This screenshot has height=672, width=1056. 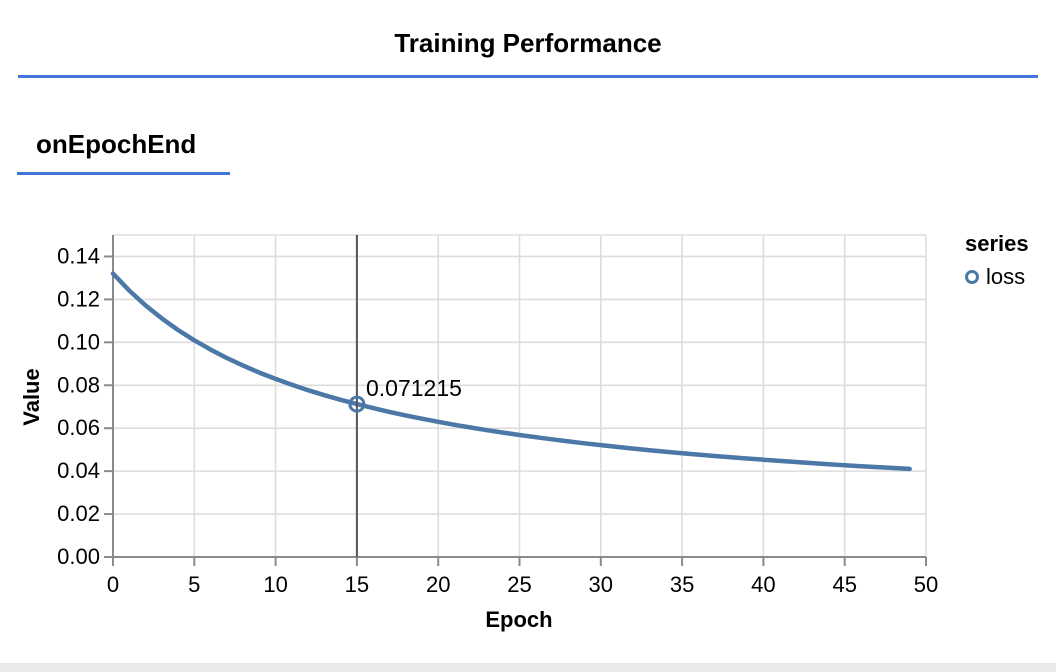 I want to click on x-tick-label: 10, so click(x=275, y=584).